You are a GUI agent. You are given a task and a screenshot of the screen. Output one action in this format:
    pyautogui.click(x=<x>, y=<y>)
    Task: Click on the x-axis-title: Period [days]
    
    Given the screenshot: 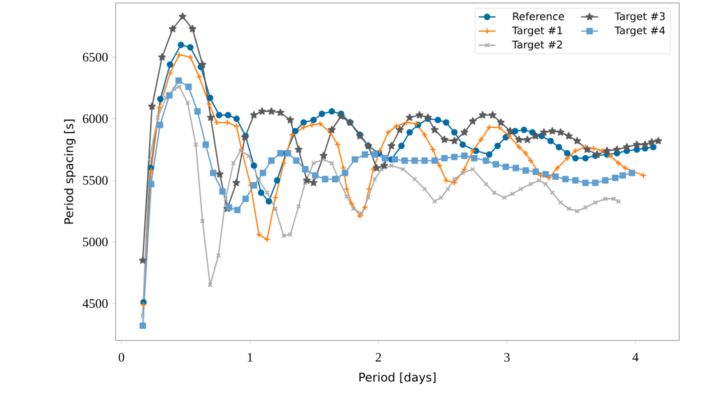 What is the action you would take?
    pyautogui.click(x=397, y=378)
    